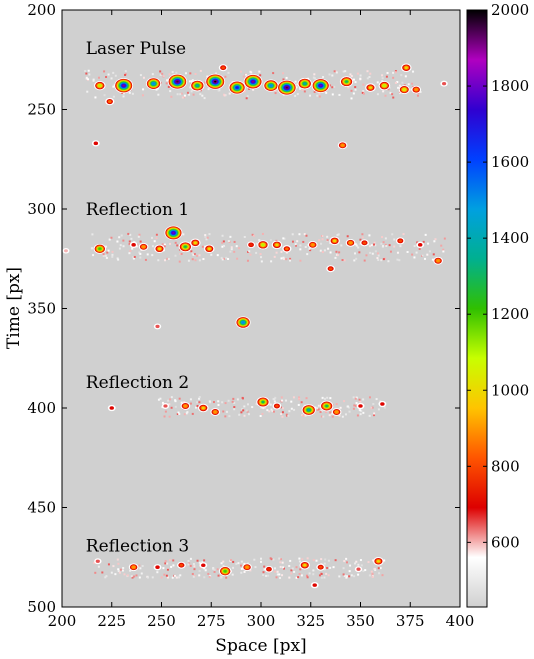 This screenshot has width=534, height=659. I want to click on colorbar-ticks: 600 800 1000 1200 1400 1600 1800 2000, so click(498, 276).